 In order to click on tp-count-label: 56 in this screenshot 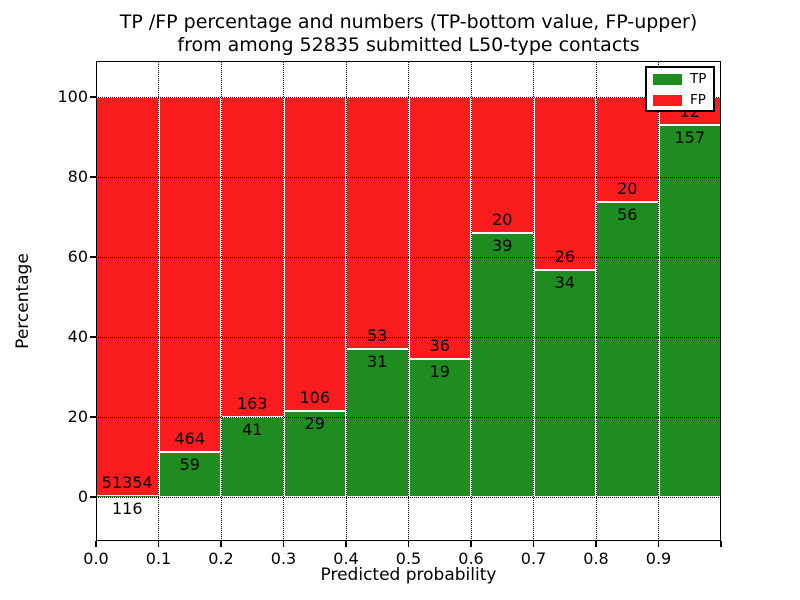, I will do `click(627, 215)`.